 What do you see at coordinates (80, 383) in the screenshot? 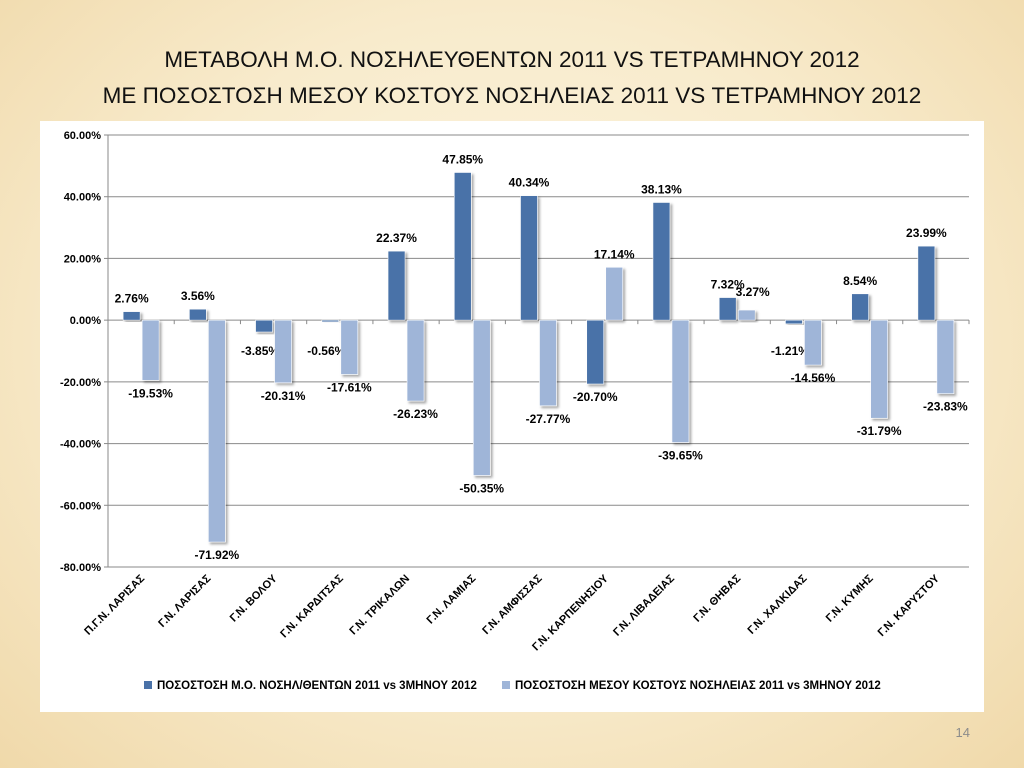
I see `y-tick-label: -20.00%` at bounding box center [80, 383].